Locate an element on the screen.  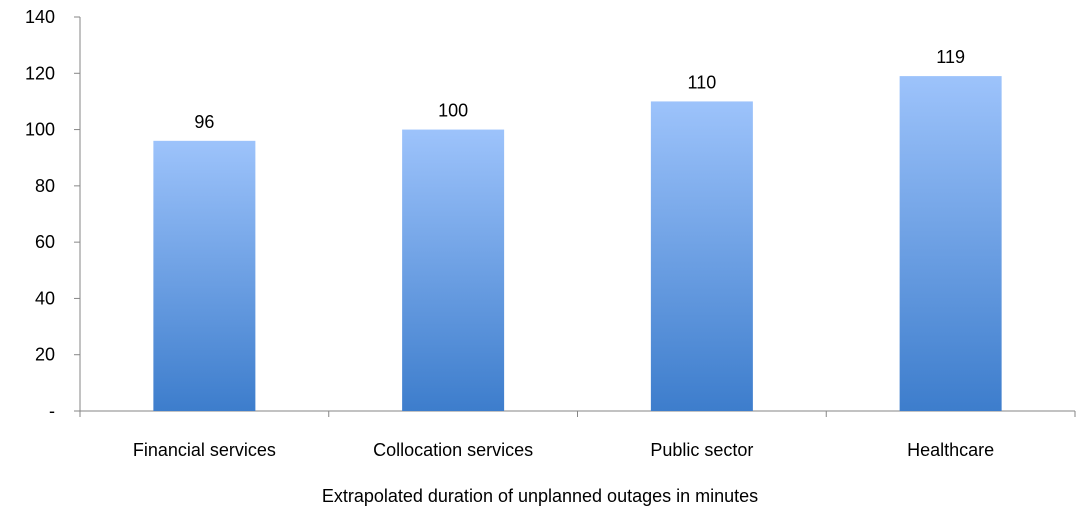
y-axis: - 20 40 60 80 100 120 140 is located at coordinates (52, 214).